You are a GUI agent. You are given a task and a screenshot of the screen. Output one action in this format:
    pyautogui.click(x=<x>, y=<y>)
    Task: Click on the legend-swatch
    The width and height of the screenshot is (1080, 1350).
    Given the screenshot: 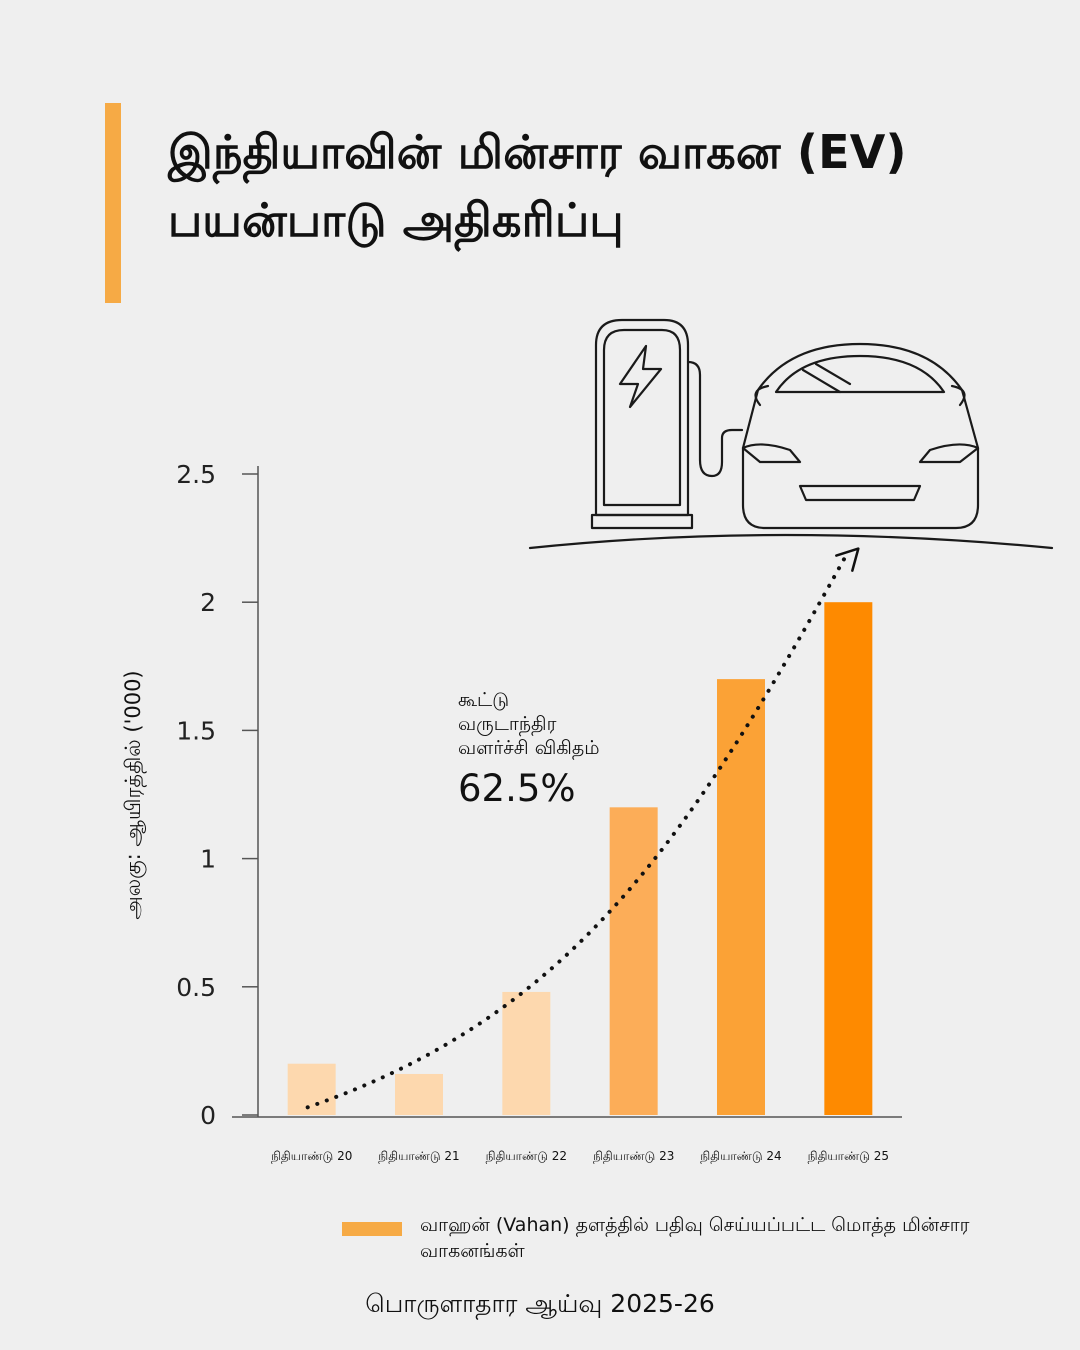 What is the action you would take?
    pyautogui.click(x=372, y=1229)
    